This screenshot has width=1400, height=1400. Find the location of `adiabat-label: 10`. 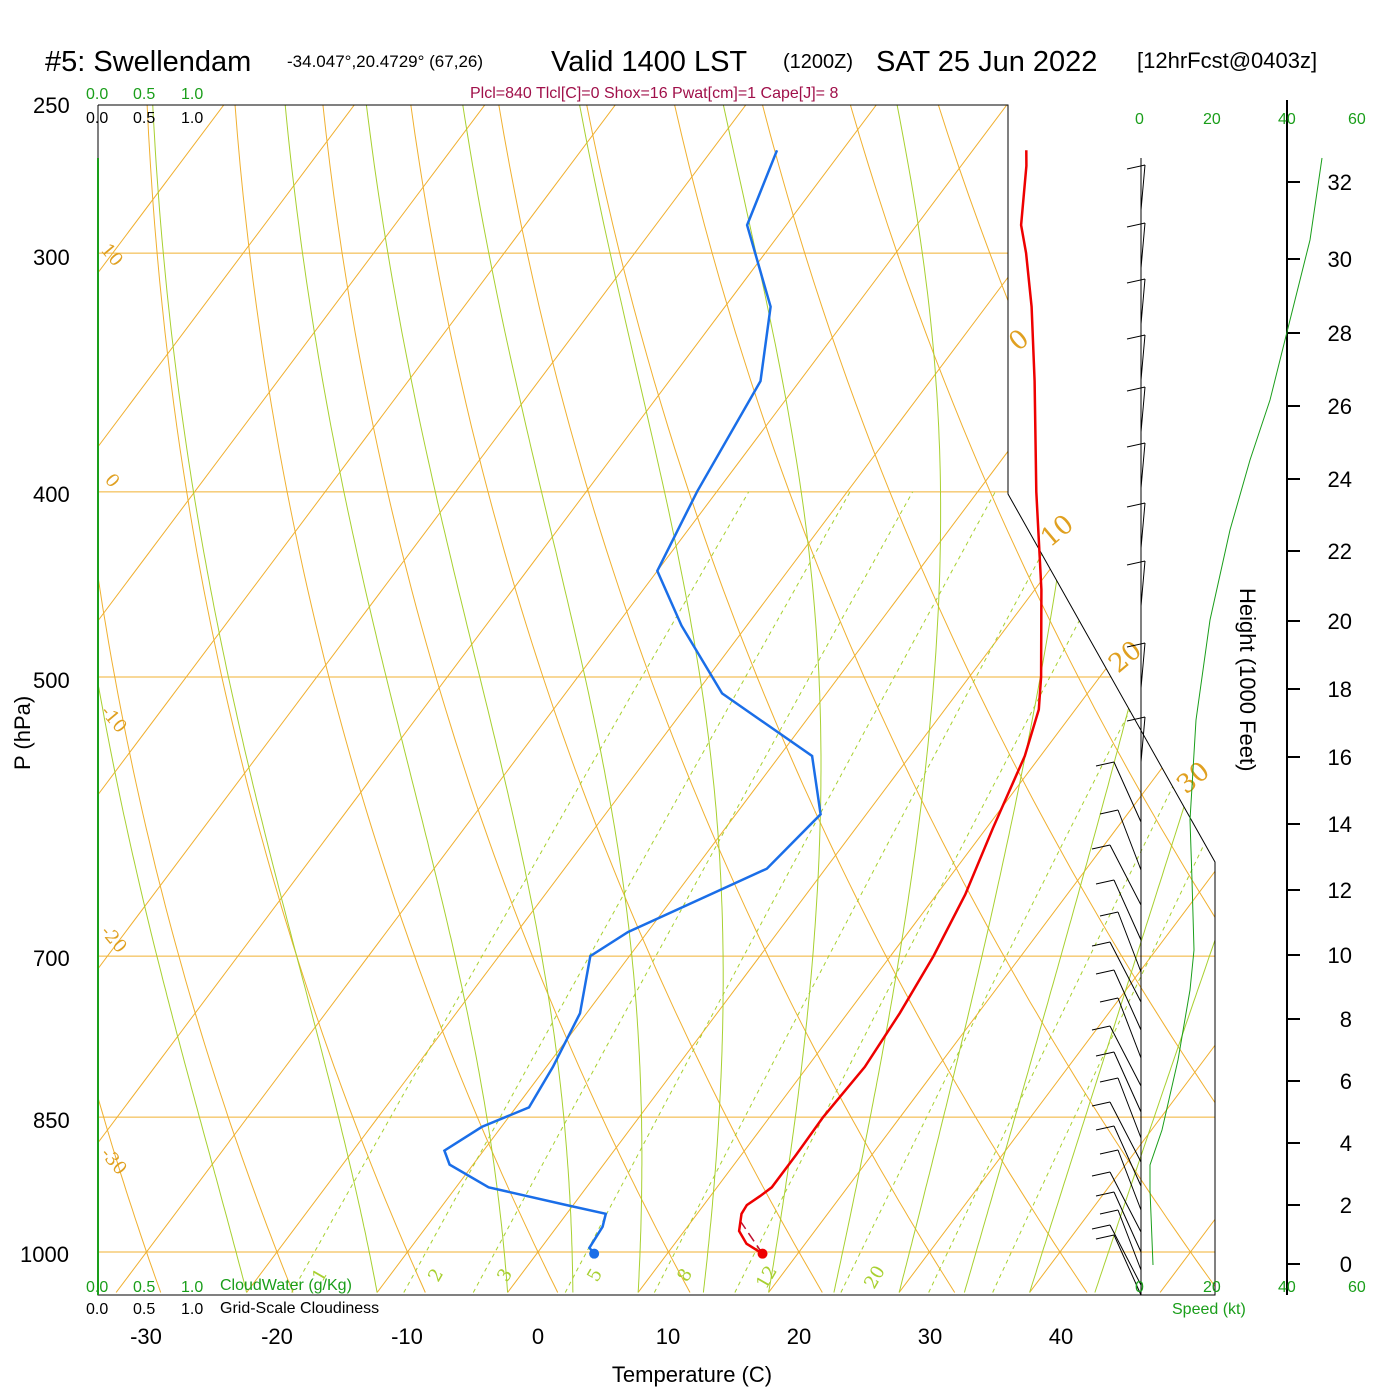

adiabat-label: 10 is located at coordinates (1057, 531).